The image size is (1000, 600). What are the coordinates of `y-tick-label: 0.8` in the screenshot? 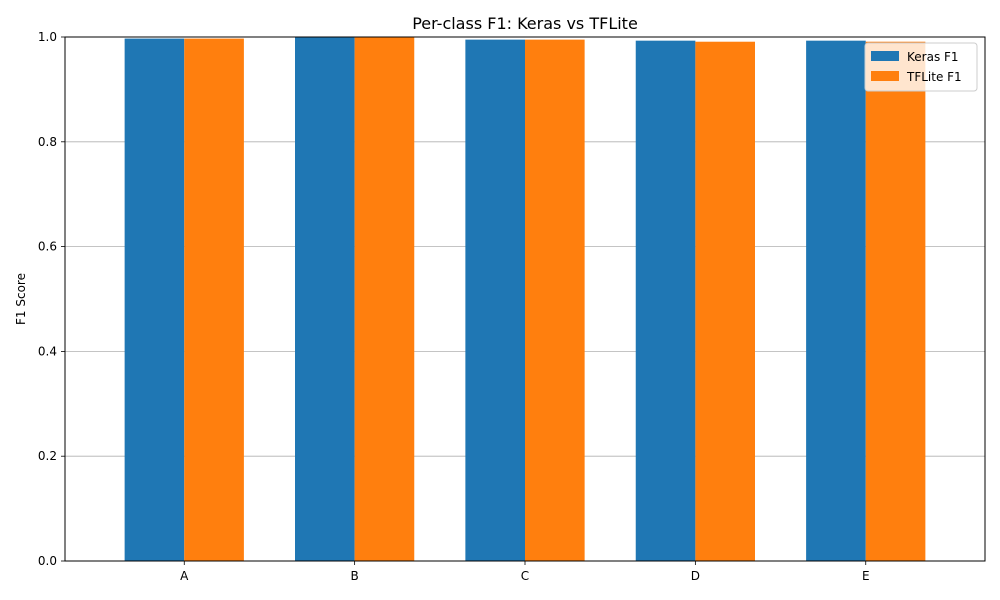 It's located at (47, 142).